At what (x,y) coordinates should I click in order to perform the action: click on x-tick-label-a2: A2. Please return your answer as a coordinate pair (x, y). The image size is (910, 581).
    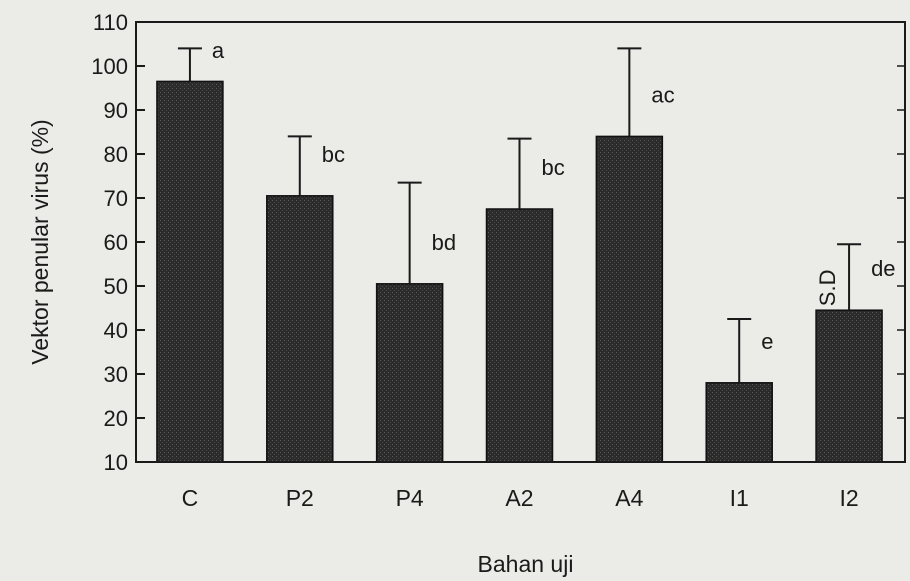
    Looking at the image, I should click on (519, 498).